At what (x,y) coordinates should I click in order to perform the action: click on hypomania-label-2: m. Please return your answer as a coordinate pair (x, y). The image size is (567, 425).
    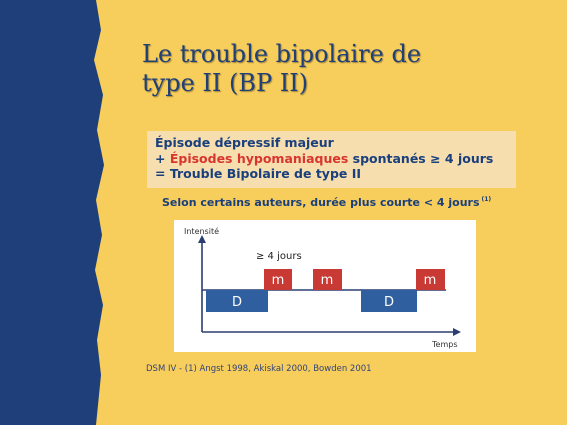
    Looking at the image, I should click on (327, 280).